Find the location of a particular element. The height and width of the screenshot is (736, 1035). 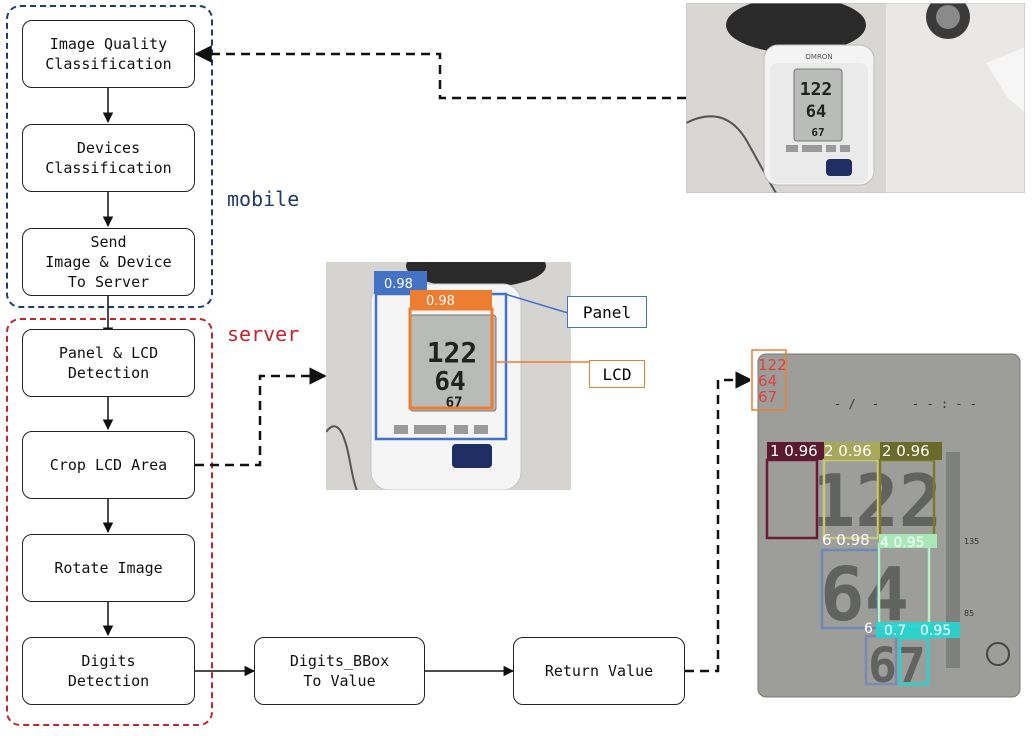

step-crop-lcd-area: Crop LCD Area is located at coordinates (108, 465).